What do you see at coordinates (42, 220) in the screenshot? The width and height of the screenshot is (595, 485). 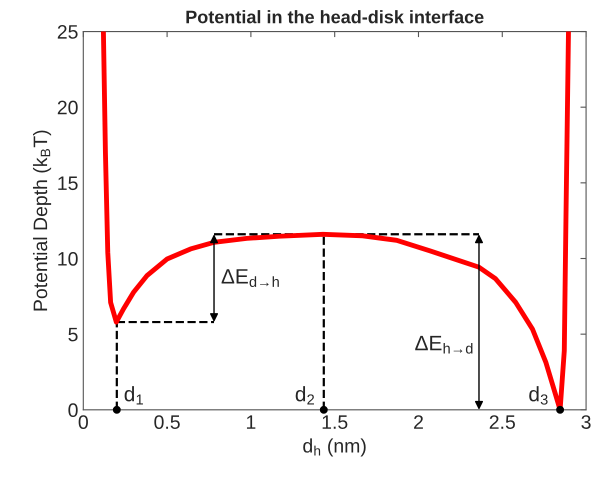 I see `y-axis-title: Potential Depth (k$_{B}$T)` at bounding box center [42, 220].